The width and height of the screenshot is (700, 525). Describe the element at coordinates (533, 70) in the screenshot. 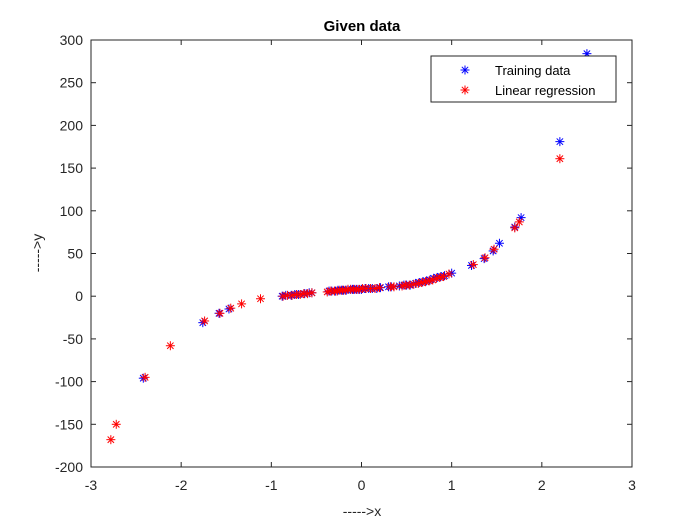

I see `legend-label-training-data: Training data` at that location.